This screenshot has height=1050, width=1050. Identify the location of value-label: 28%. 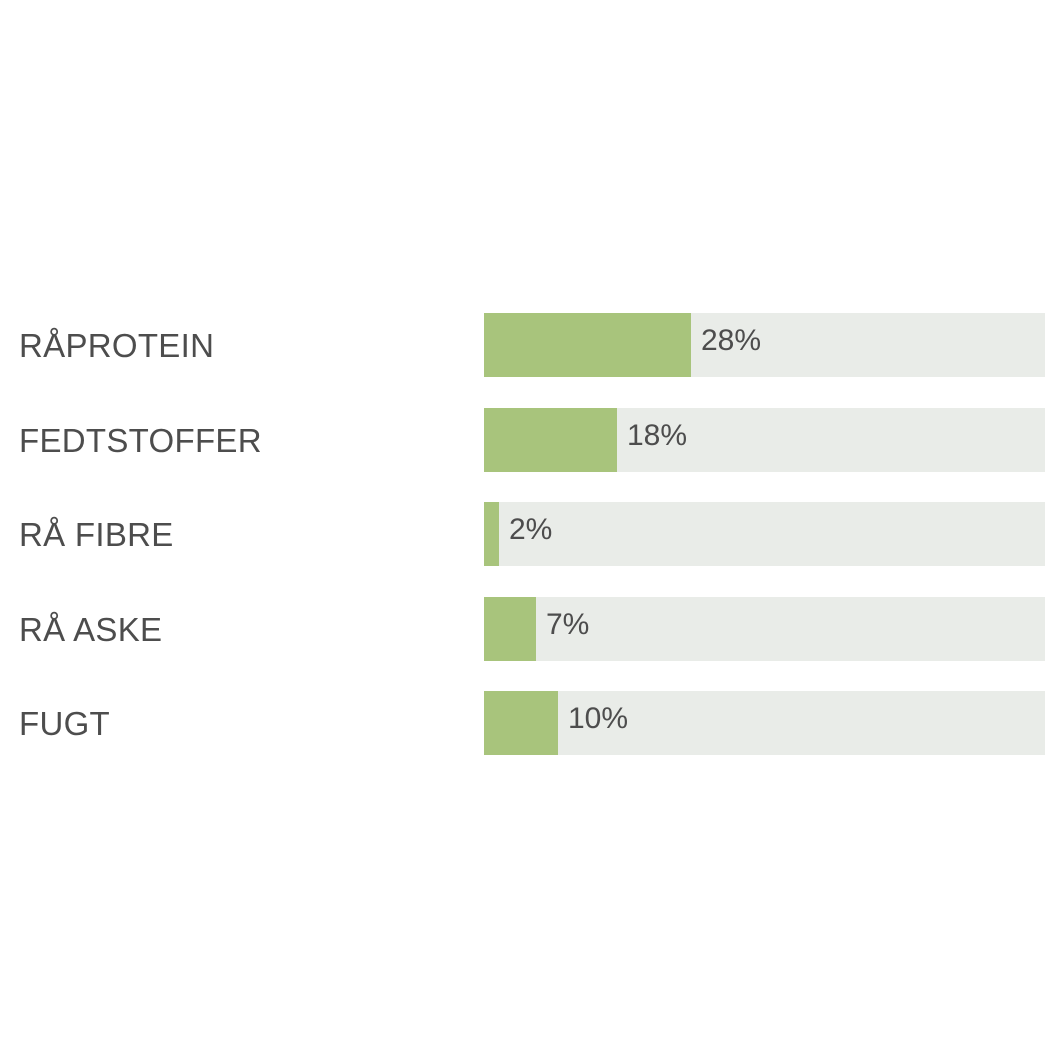
(731, 340).